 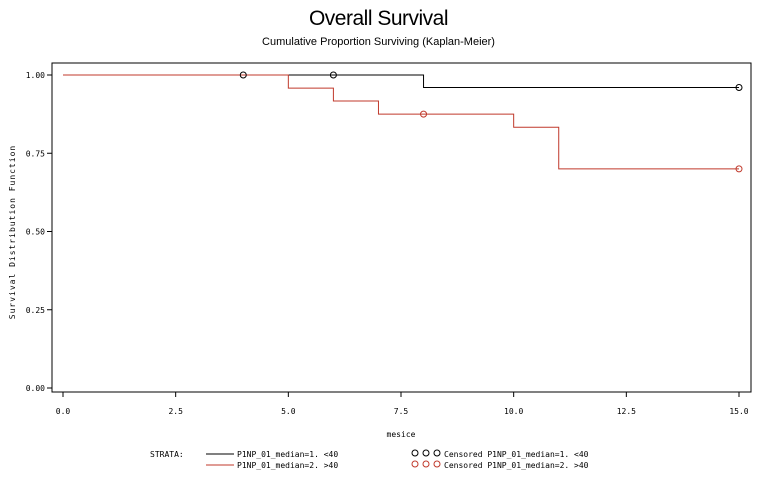 What do you see at coordinates (287, 454) in the screenshot?
I see `legend-series-label: P1NP_01_median=1. <40` at bounding box center [287, 454].